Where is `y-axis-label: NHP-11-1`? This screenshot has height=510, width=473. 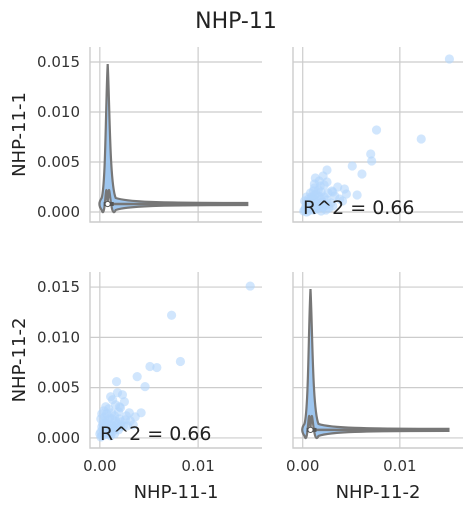
y-axis-label: NHP-11-1 is located at coordinates (19, 134).